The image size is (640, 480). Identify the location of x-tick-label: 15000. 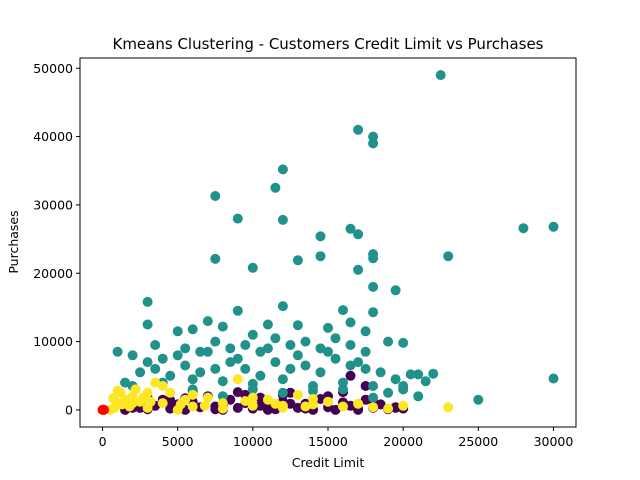
(328, 441).